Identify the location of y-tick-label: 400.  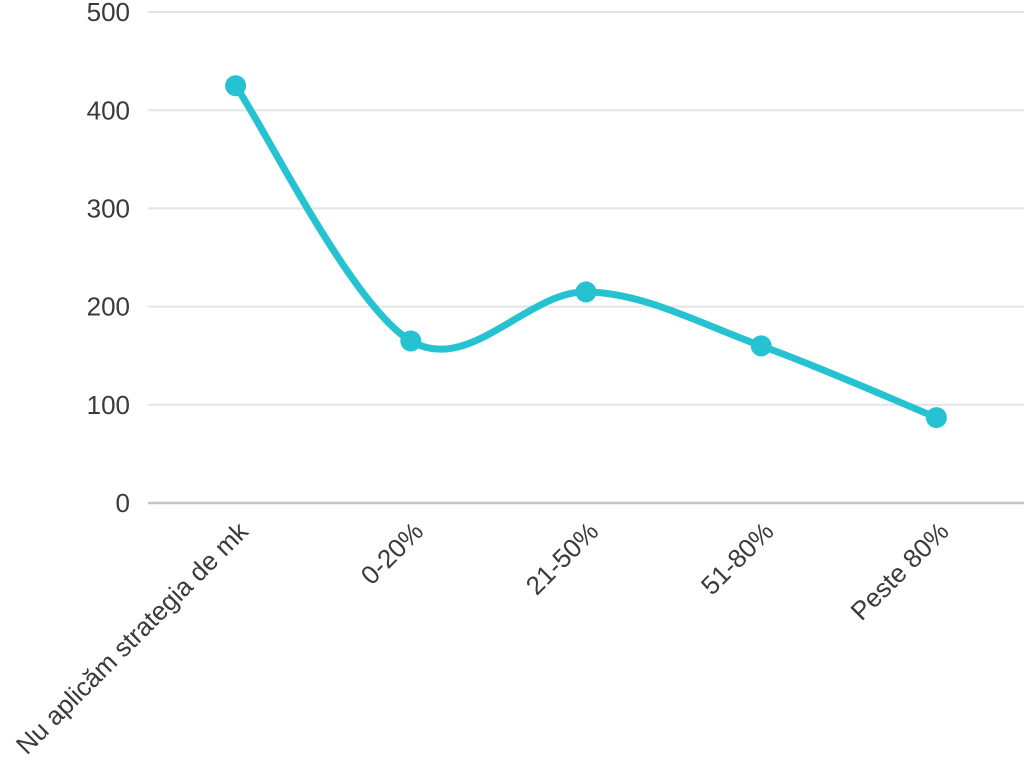
(108, 110).